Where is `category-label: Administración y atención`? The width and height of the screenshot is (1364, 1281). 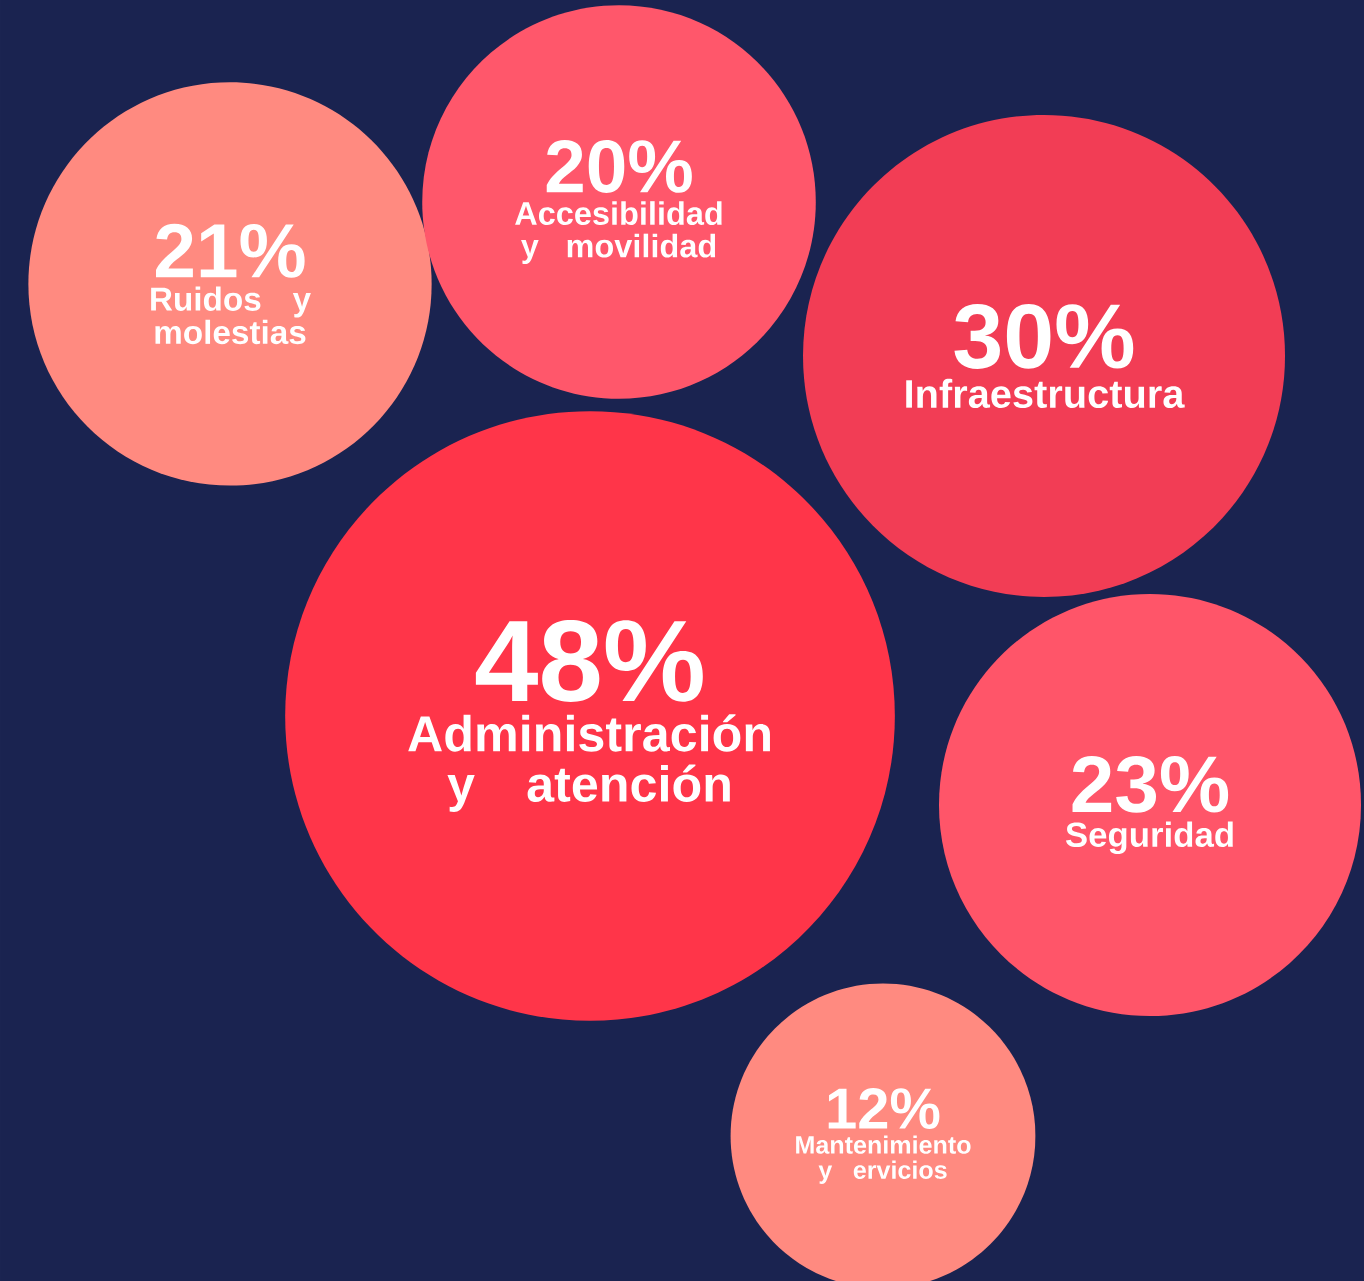 category-label: Administración y atención is located at coordinates (589, 763).